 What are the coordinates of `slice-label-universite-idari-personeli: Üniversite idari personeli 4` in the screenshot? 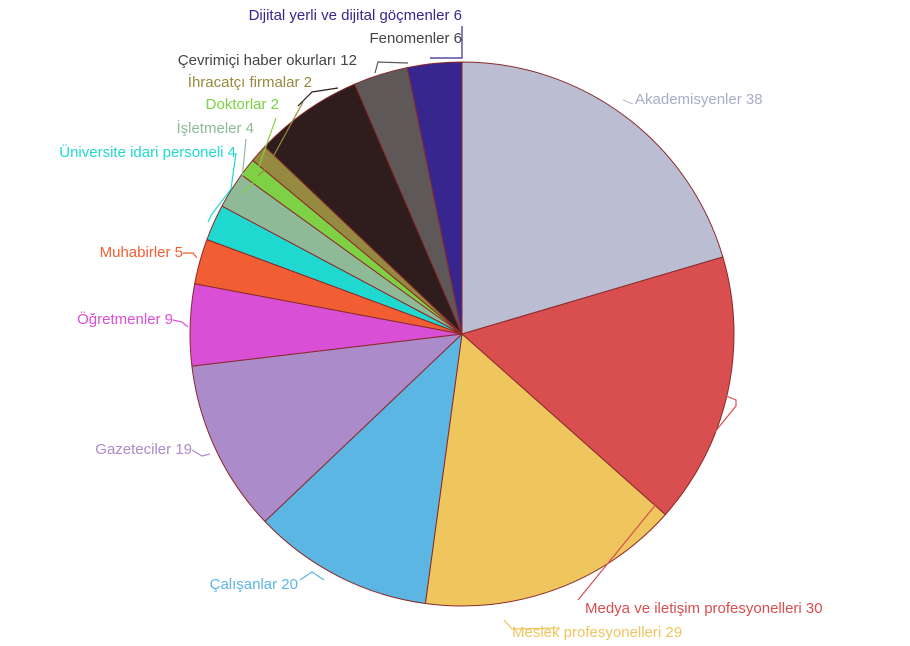 It's located at (147, 152).